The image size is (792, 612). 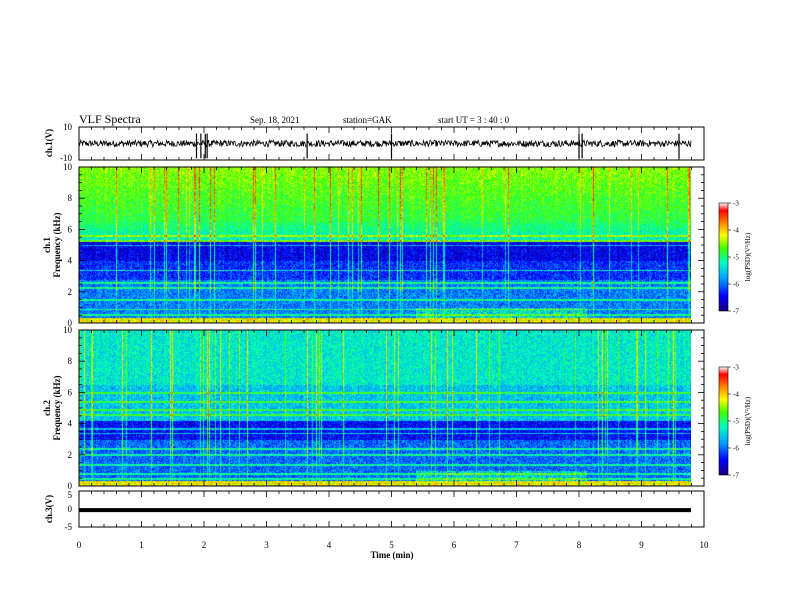 I want to click on time-tick-label: 6, so click(x=454, y=545).